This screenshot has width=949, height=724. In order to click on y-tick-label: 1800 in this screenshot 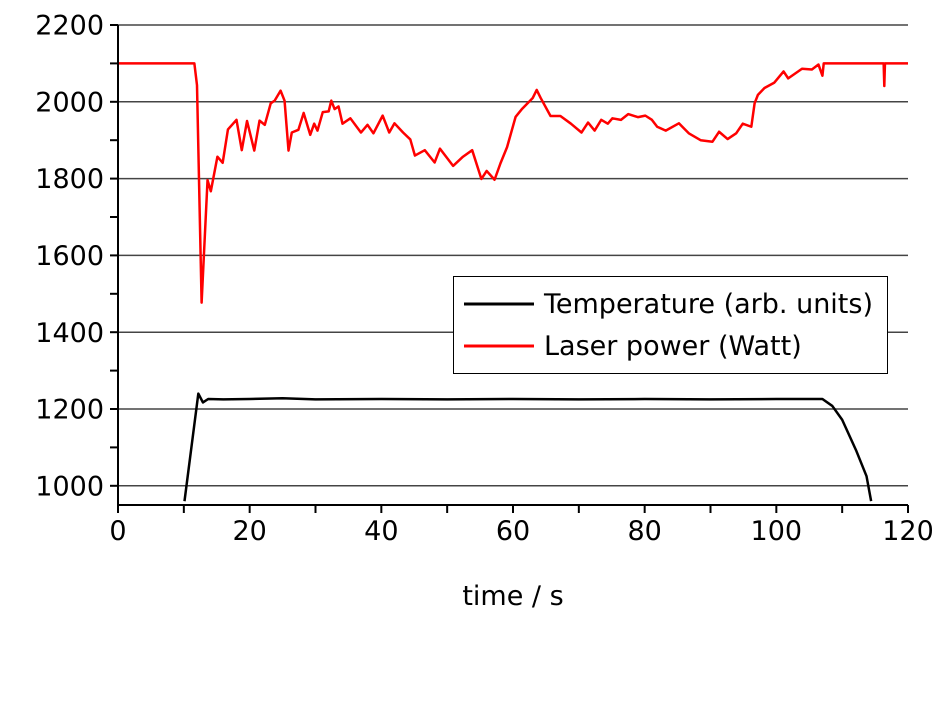, I will do `click(69, 180)`.